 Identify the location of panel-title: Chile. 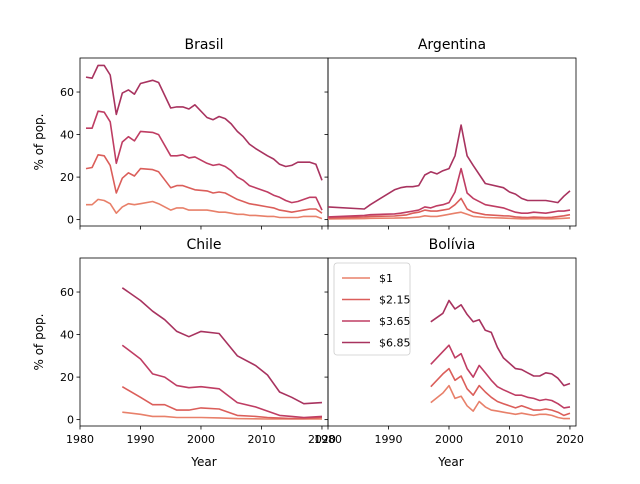
(203, 245).